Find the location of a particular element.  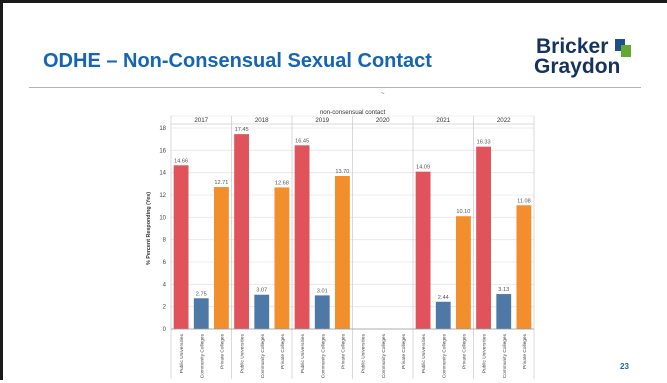

y-tick-label: 12 is located at coordinates (162, 196).